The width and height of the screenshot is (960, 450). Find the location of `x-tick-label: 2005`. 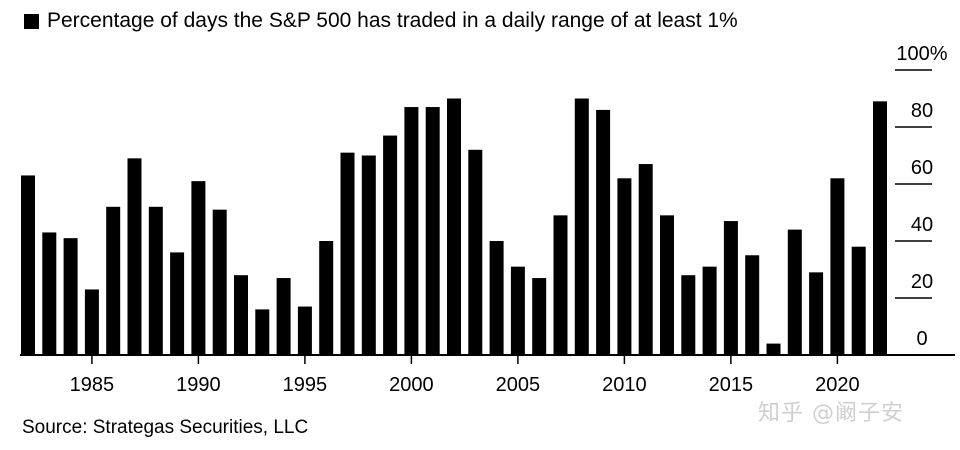

x-tick-label: 2005 is located at coordinates (518, 385).